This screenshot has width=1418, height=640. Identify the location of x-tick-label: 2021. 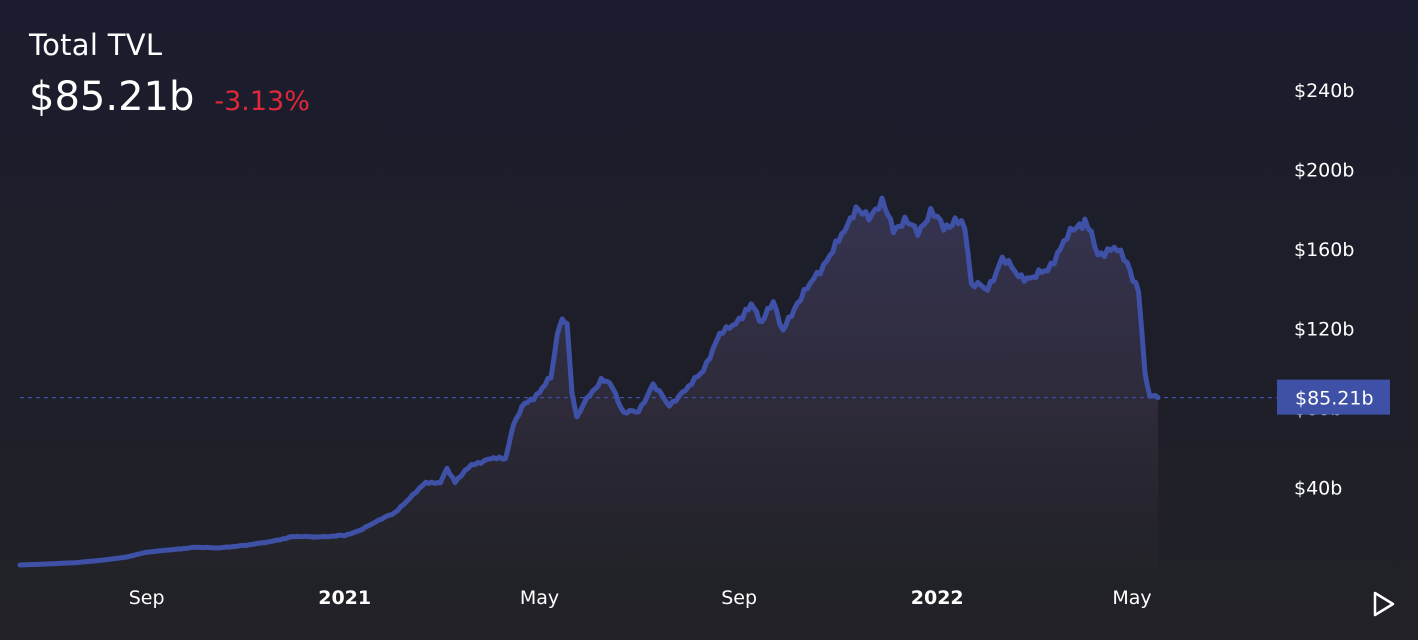
(344, 598).